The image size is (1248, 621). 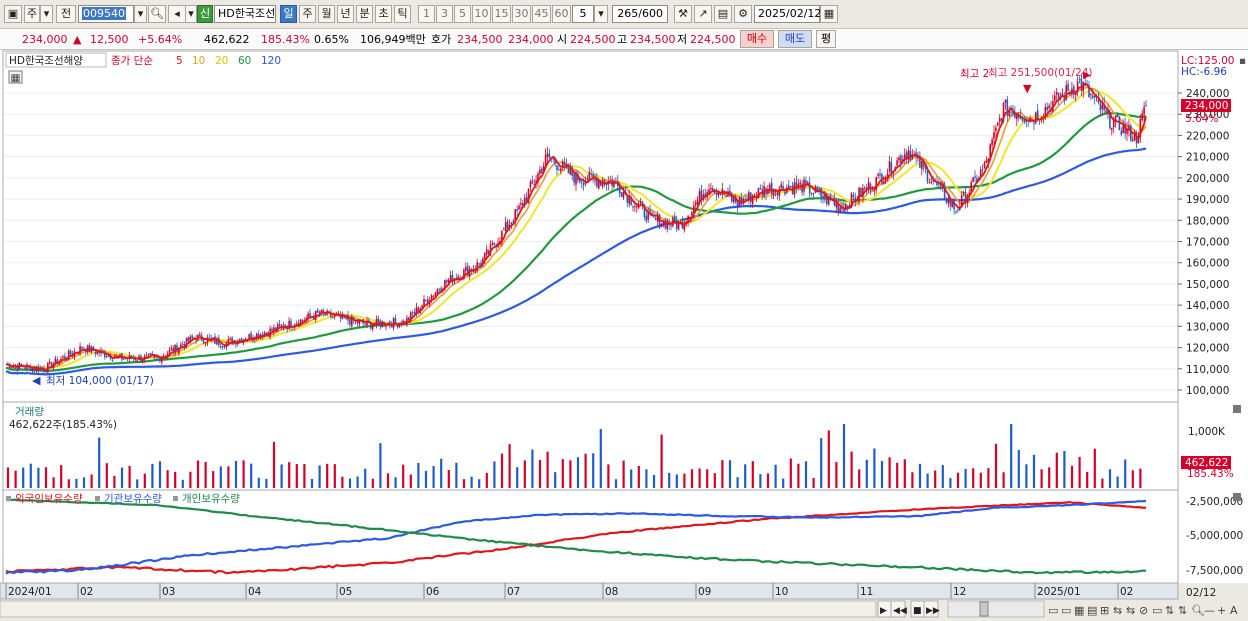 What do you see at coordinates (743, 14) in the screenshot?
I see `settings-gear-icon: ⚙` at bounding box center [743, 14].